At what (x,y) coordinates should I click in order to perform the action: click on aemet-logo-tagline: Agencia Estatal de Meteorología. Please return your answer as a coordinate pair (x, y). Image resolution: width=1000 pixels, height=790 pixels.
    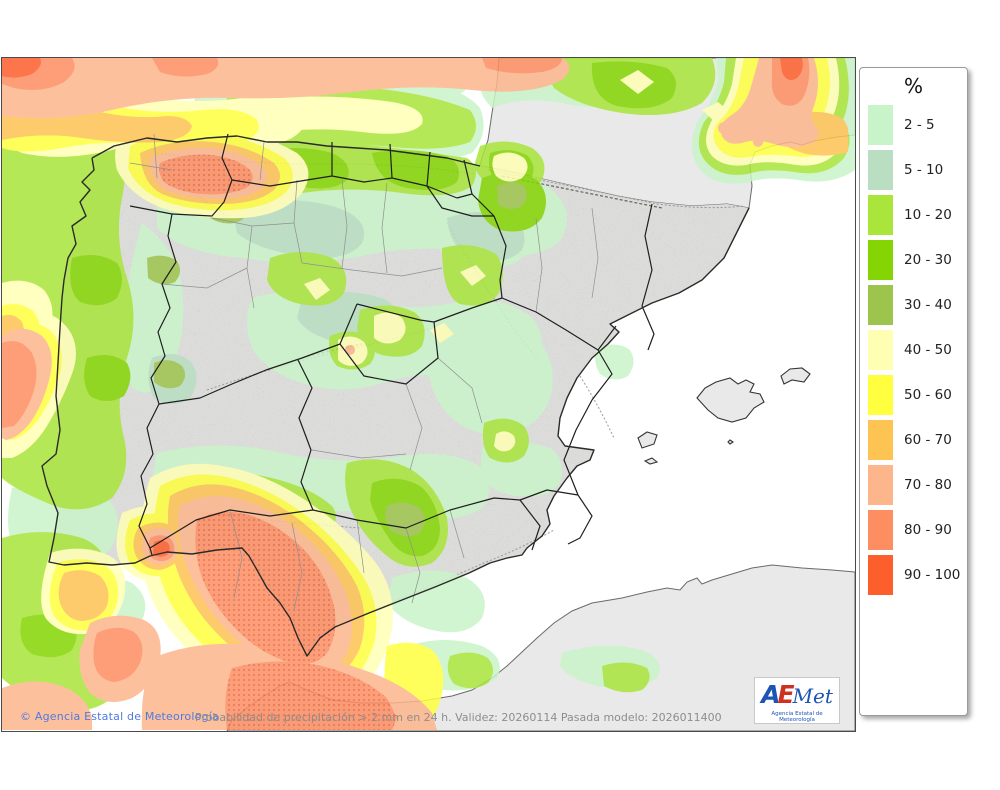
    Looking at the image, I should click on (797, 717).